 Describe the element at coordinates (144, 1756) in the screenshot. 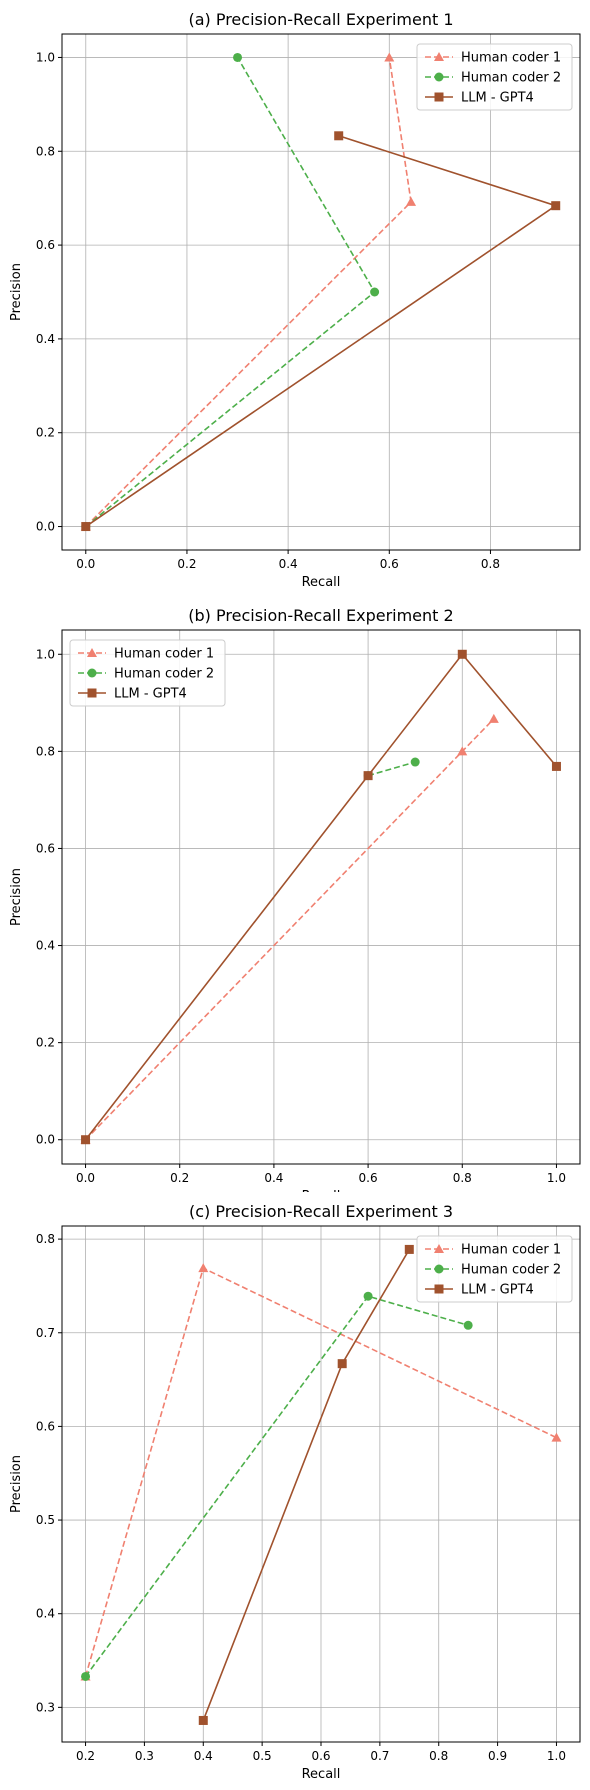

I see `x-tick-label: 0.3` at that location.